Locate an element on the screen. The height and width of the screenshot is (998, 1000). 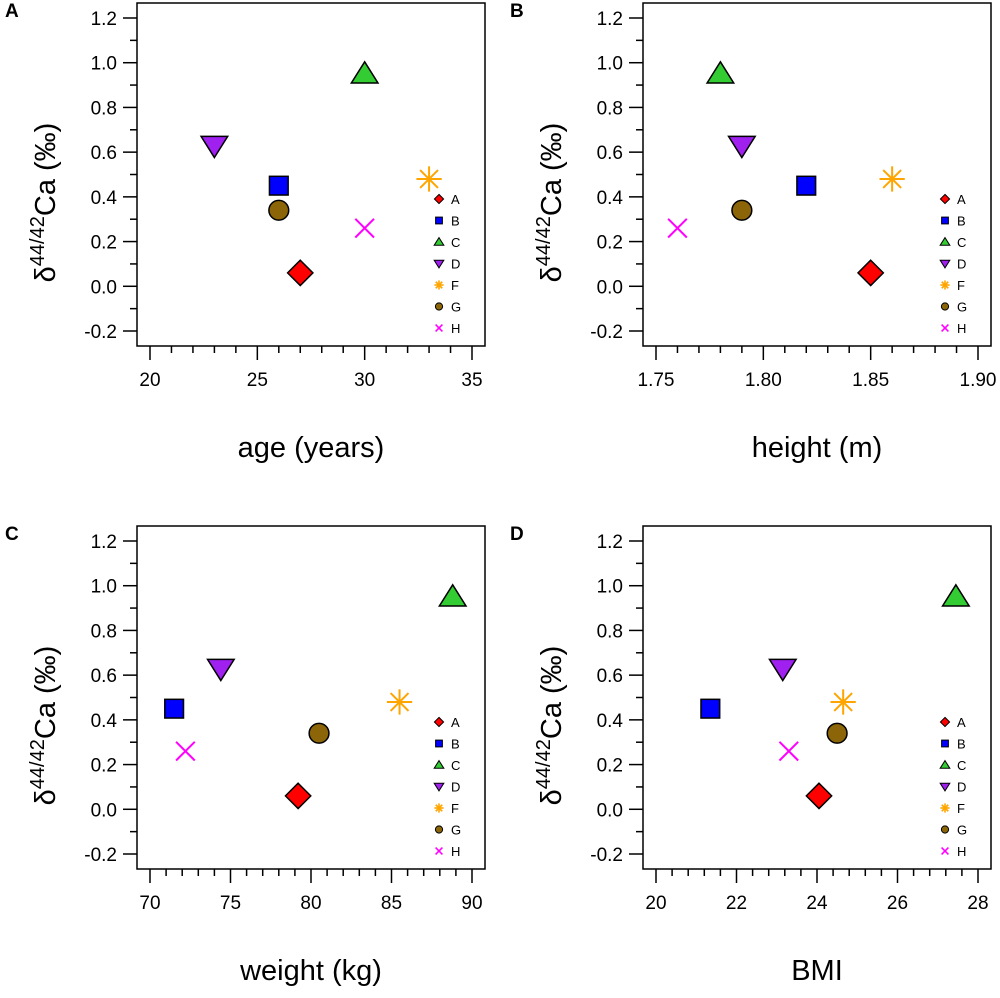
x-tick-label: 1.75 is located at coordinates (656, 380).